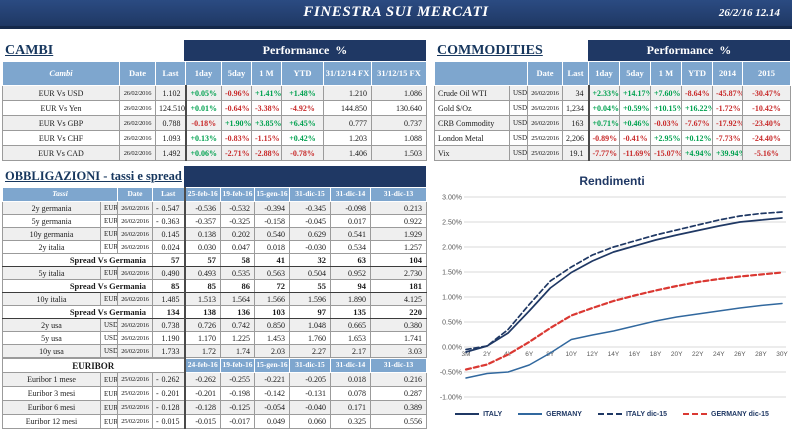 This screenshot has height=429, width=792. I want to click on rate-value: 0.629, so click(310, 234).